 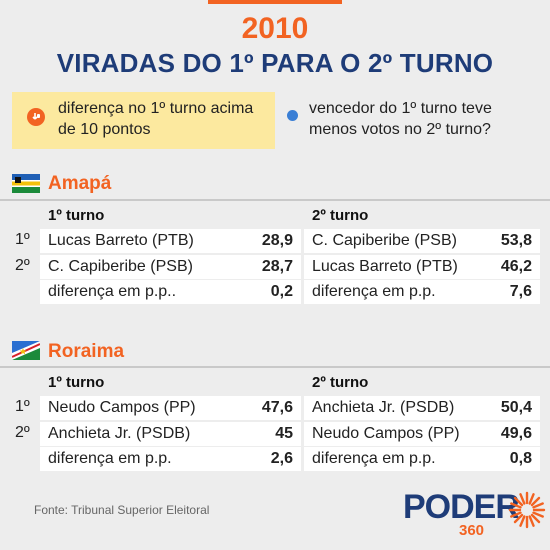 I want to click on page-title: VIRADAS DO 1º PARA O 2º TURNO, so click(x=275, y=63).